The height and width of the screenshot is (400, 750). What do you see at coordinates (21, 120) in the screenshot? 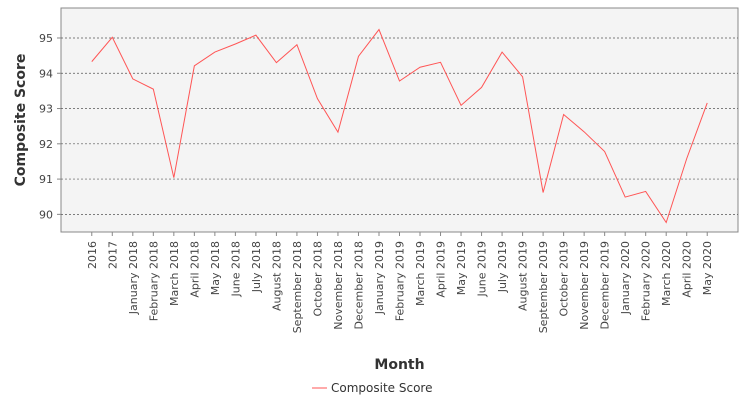
I see `y-axis-title: Composite Score` at bounding box center [21, 120].